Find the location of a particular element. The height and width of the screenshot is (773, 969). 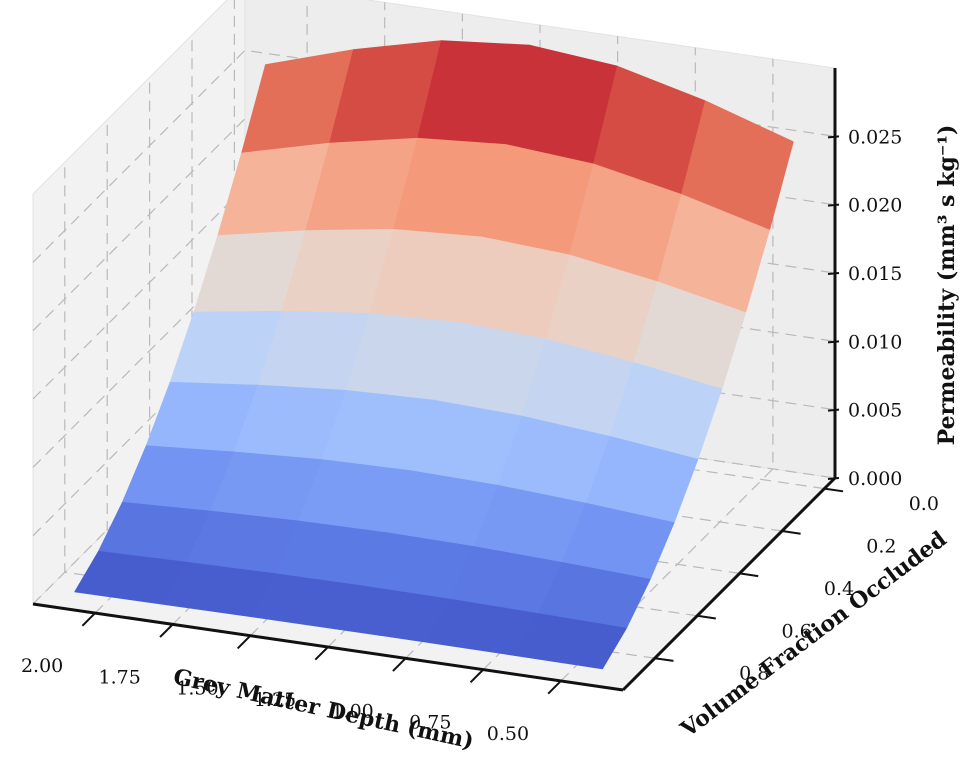

y-axis-line is located at coordinates (729, 584).